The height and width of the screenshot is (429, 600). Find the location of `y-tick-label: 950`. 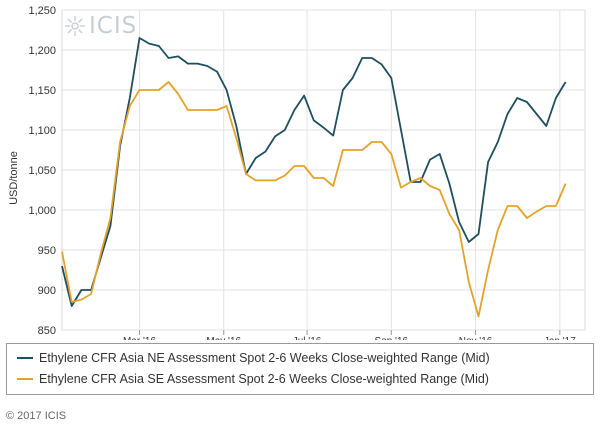

y-tick-label: 950 is located at coordinates (47, 251).